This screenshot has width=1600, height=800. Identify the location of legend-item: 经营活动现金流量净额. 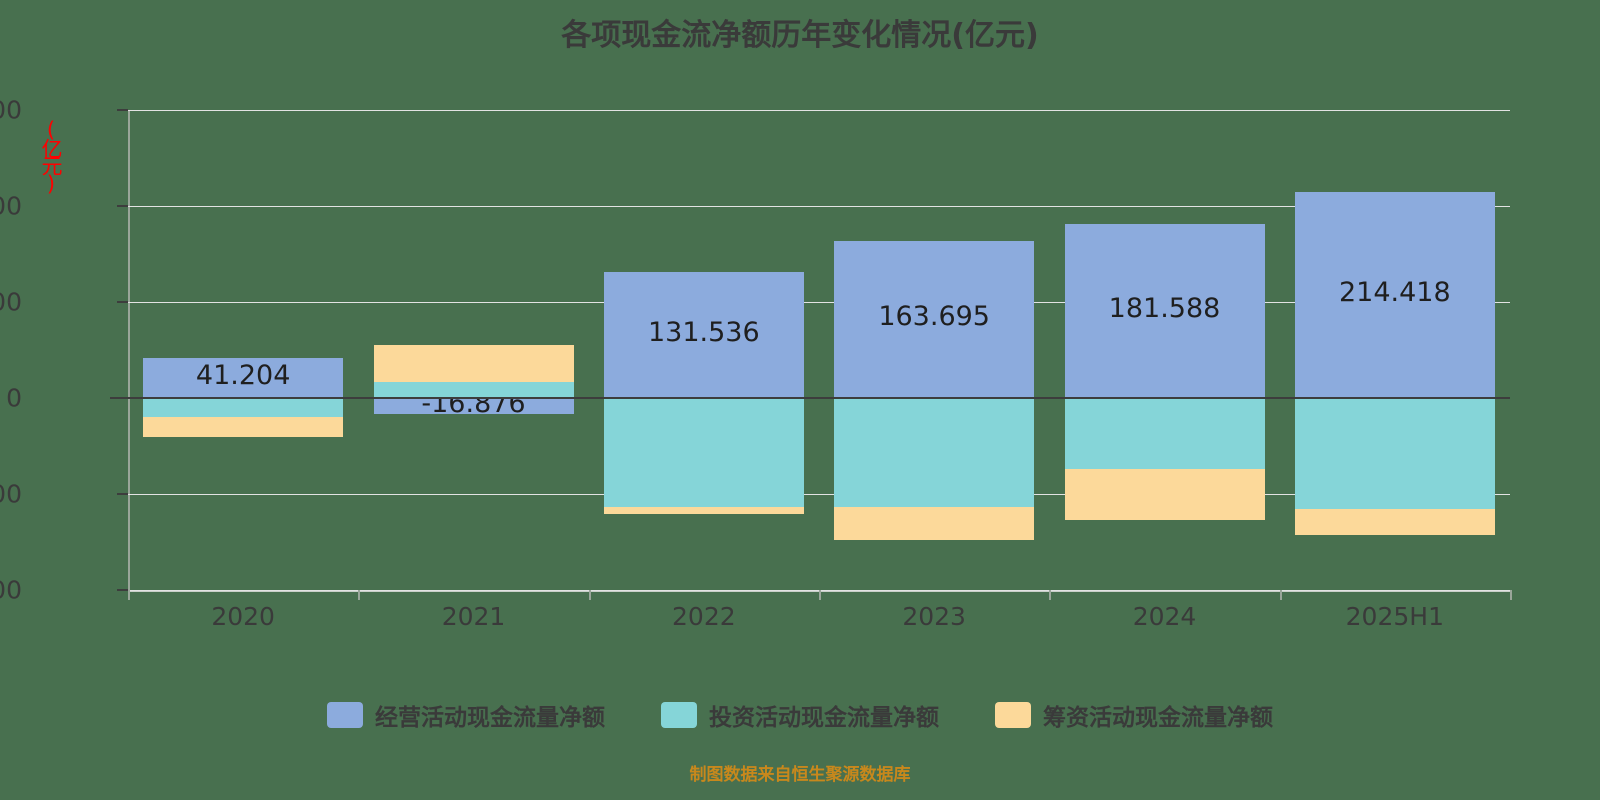
(466, 715).